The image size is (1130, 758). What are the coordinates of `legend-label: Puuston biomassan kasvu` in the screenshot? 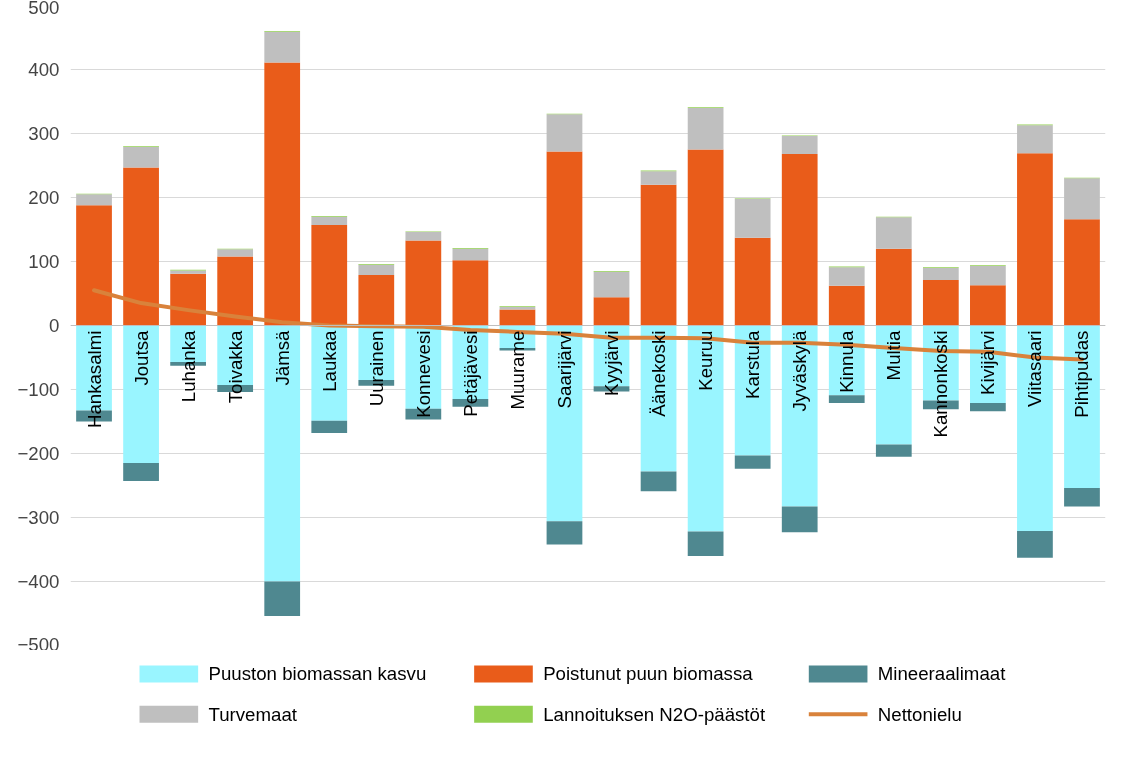 It's located at (317, 674).